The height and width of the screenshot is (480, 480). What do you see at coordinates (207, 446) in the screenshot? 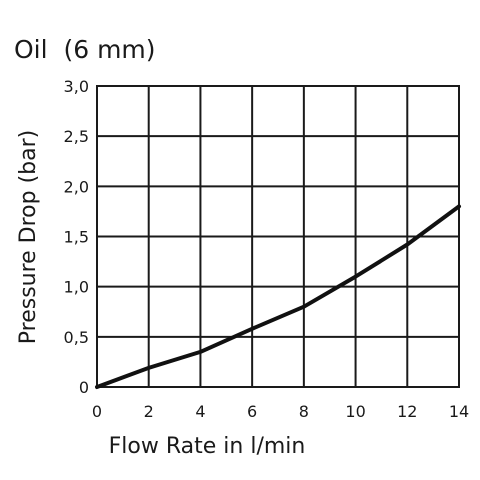
I see `x-axis-label: Flow Rate in l/min` at bounding box center [207, 446].